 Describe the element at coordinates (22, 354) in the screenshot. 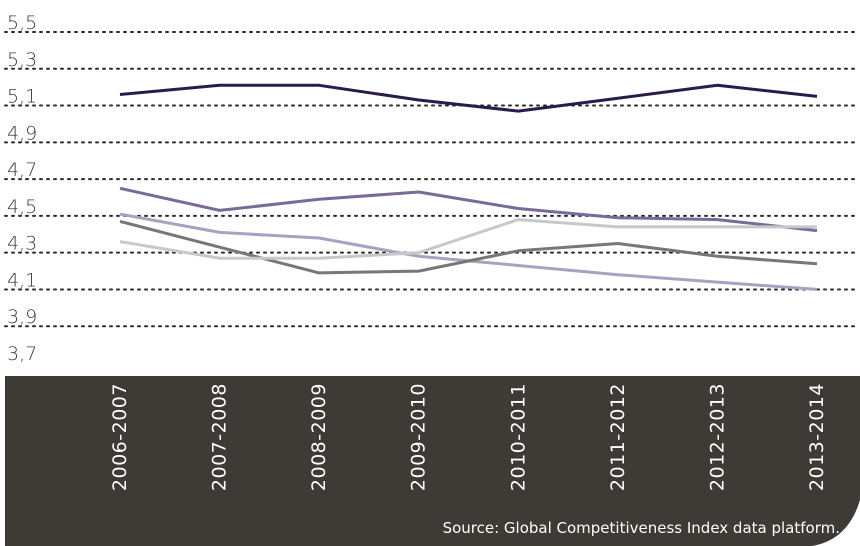

I see `y-tick-label: 3,7` at that location.